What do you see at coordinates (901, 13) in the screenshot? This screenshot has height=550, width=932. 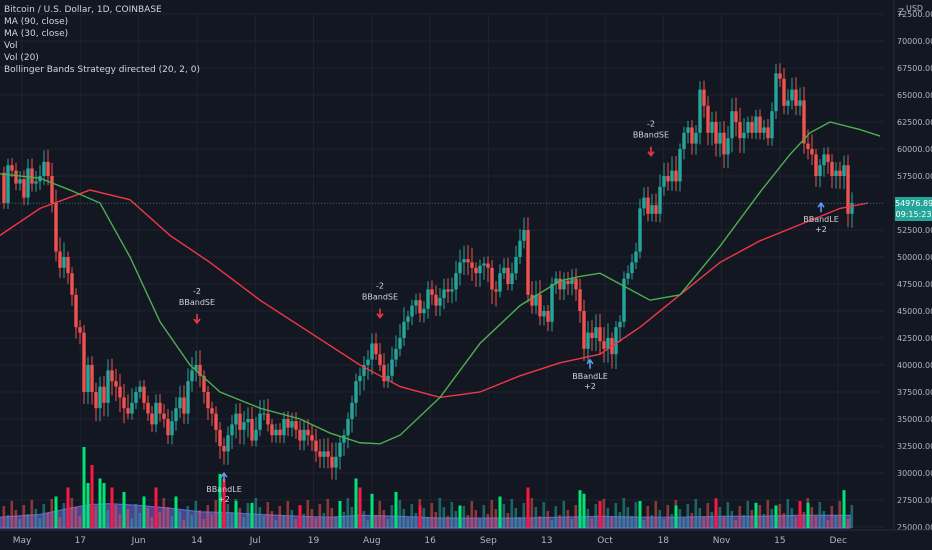 I see `zoom-icon: Z` at bounding box center [901, 13].